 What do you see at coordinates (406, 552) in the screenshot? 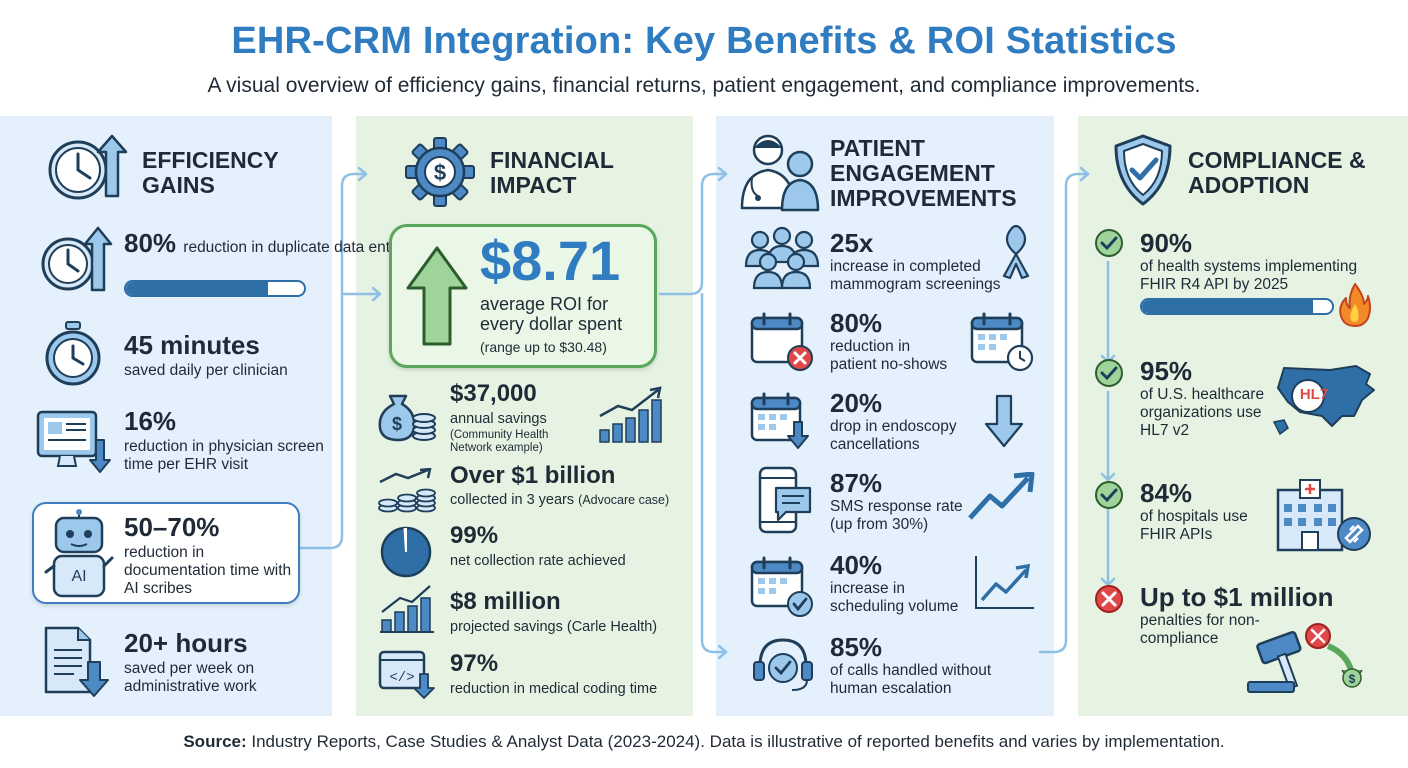
I see `pie-chart-icon` at bounding box center [406, 552].